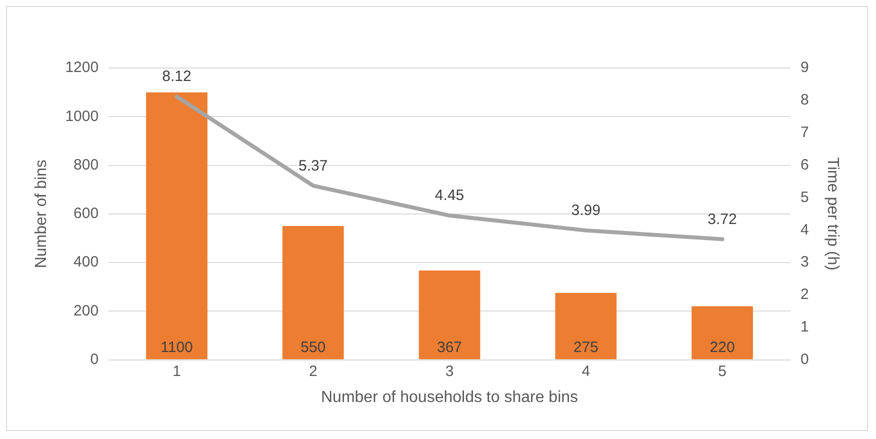 The image size is (876, 439). Describe the element at coordinates (722, 371) in the screenshot. I see `x-tick-label: 5` at that location.